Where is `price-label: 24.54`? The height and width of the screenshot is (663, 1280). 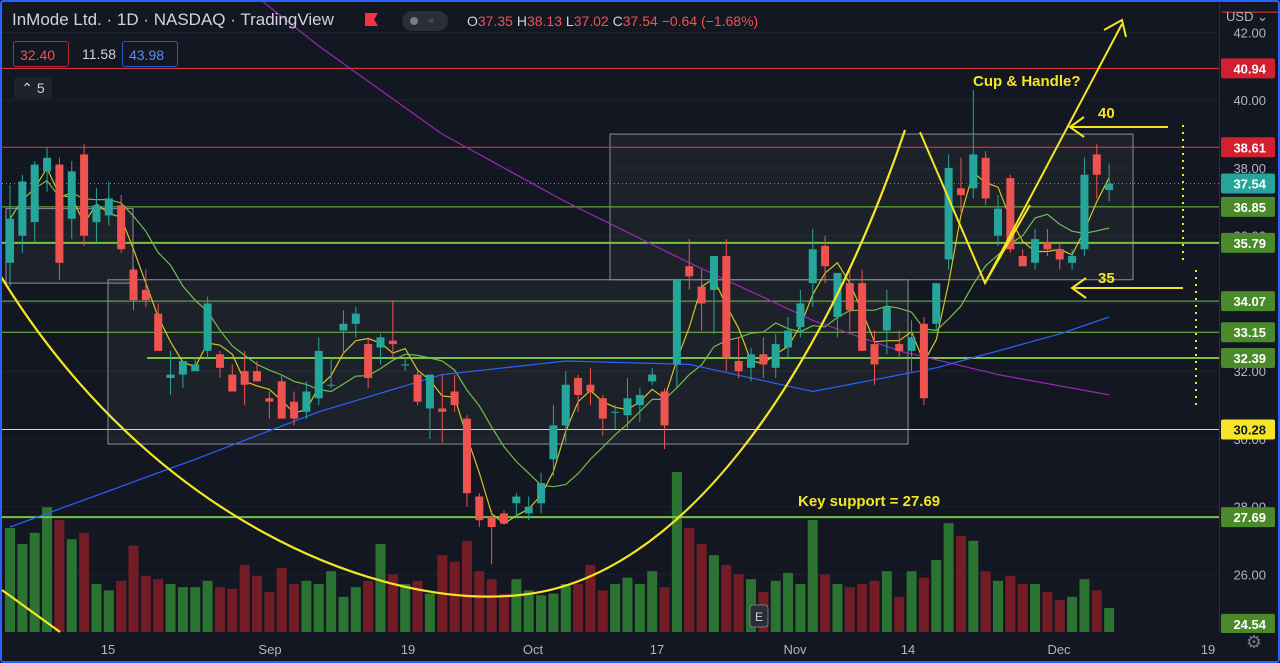
price-label: 24.54 is located at coordinates (1249, 624).